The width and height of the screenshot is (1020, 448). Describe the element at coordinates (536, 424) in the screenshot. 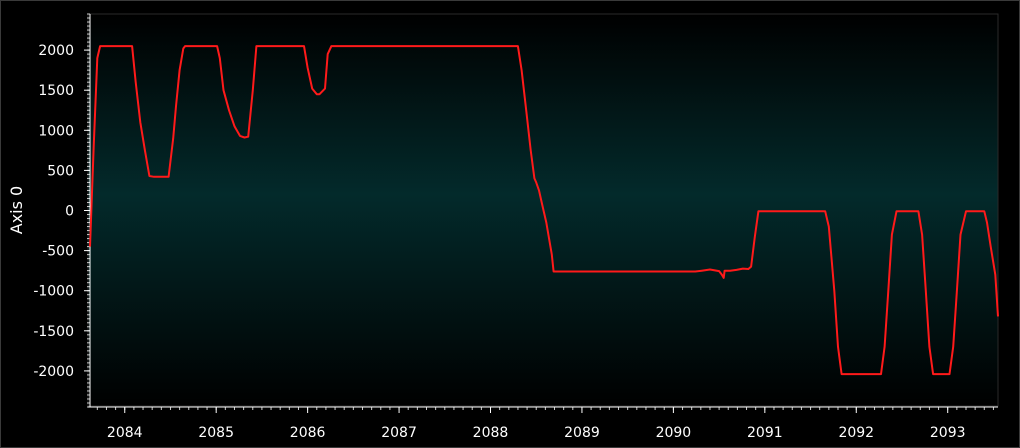

I see `x-axis-ticks: 2084 2085 2086 2087 2088 2089 2090 2091 2092 2093` at that location.